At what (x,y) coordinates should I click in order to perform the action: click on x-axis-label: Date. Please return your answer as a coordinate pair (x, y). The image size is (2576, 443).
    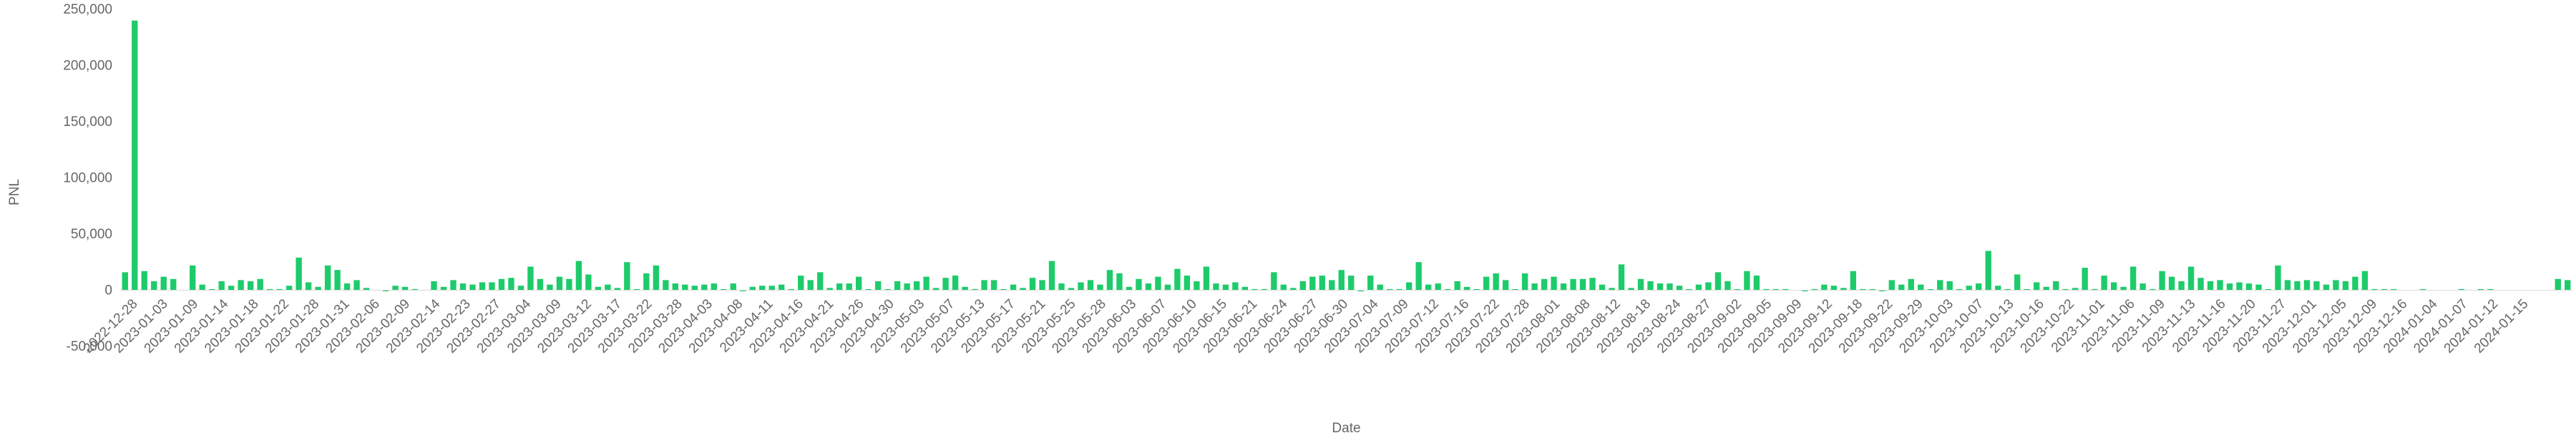
    Looking at the image, I should click on (1346, 428).